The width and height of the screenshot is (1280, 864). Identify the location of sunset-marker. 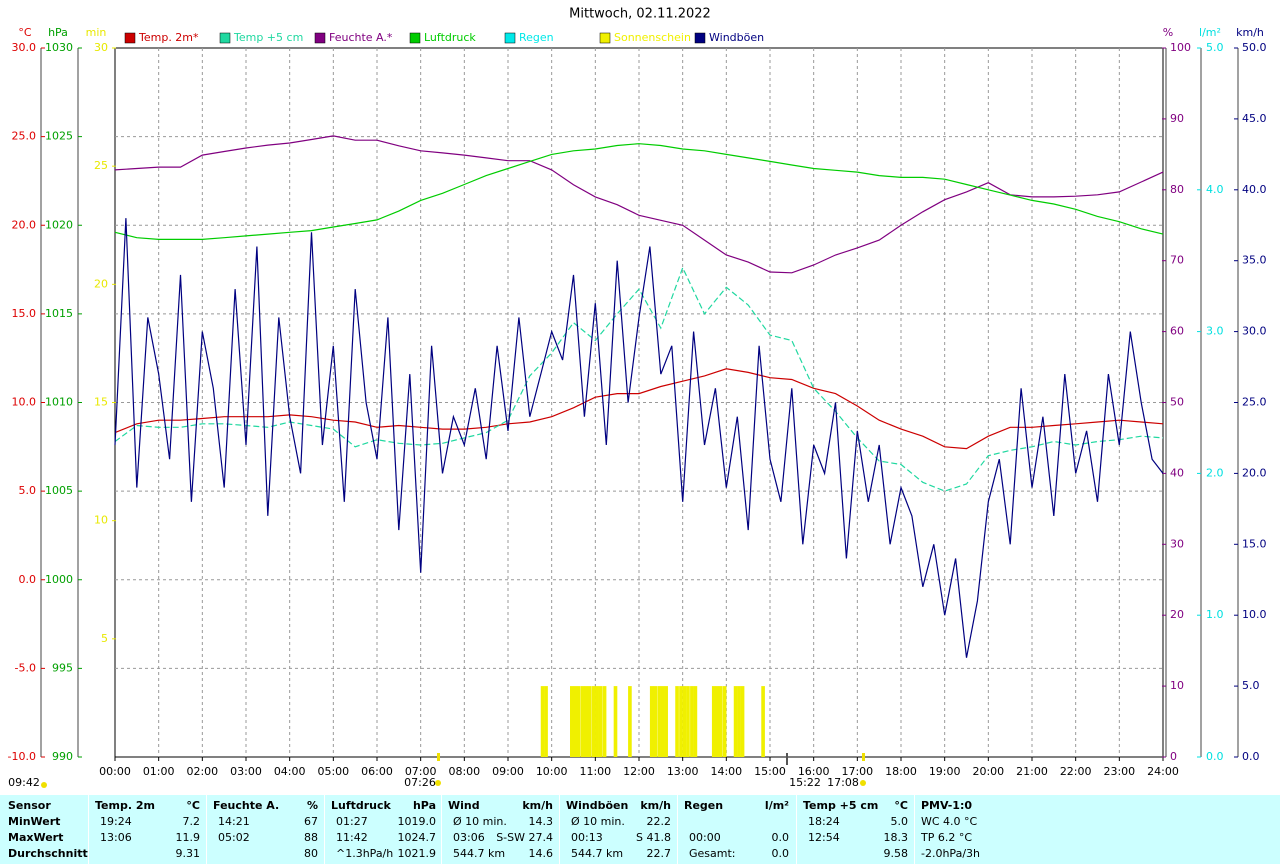
(863, 757).